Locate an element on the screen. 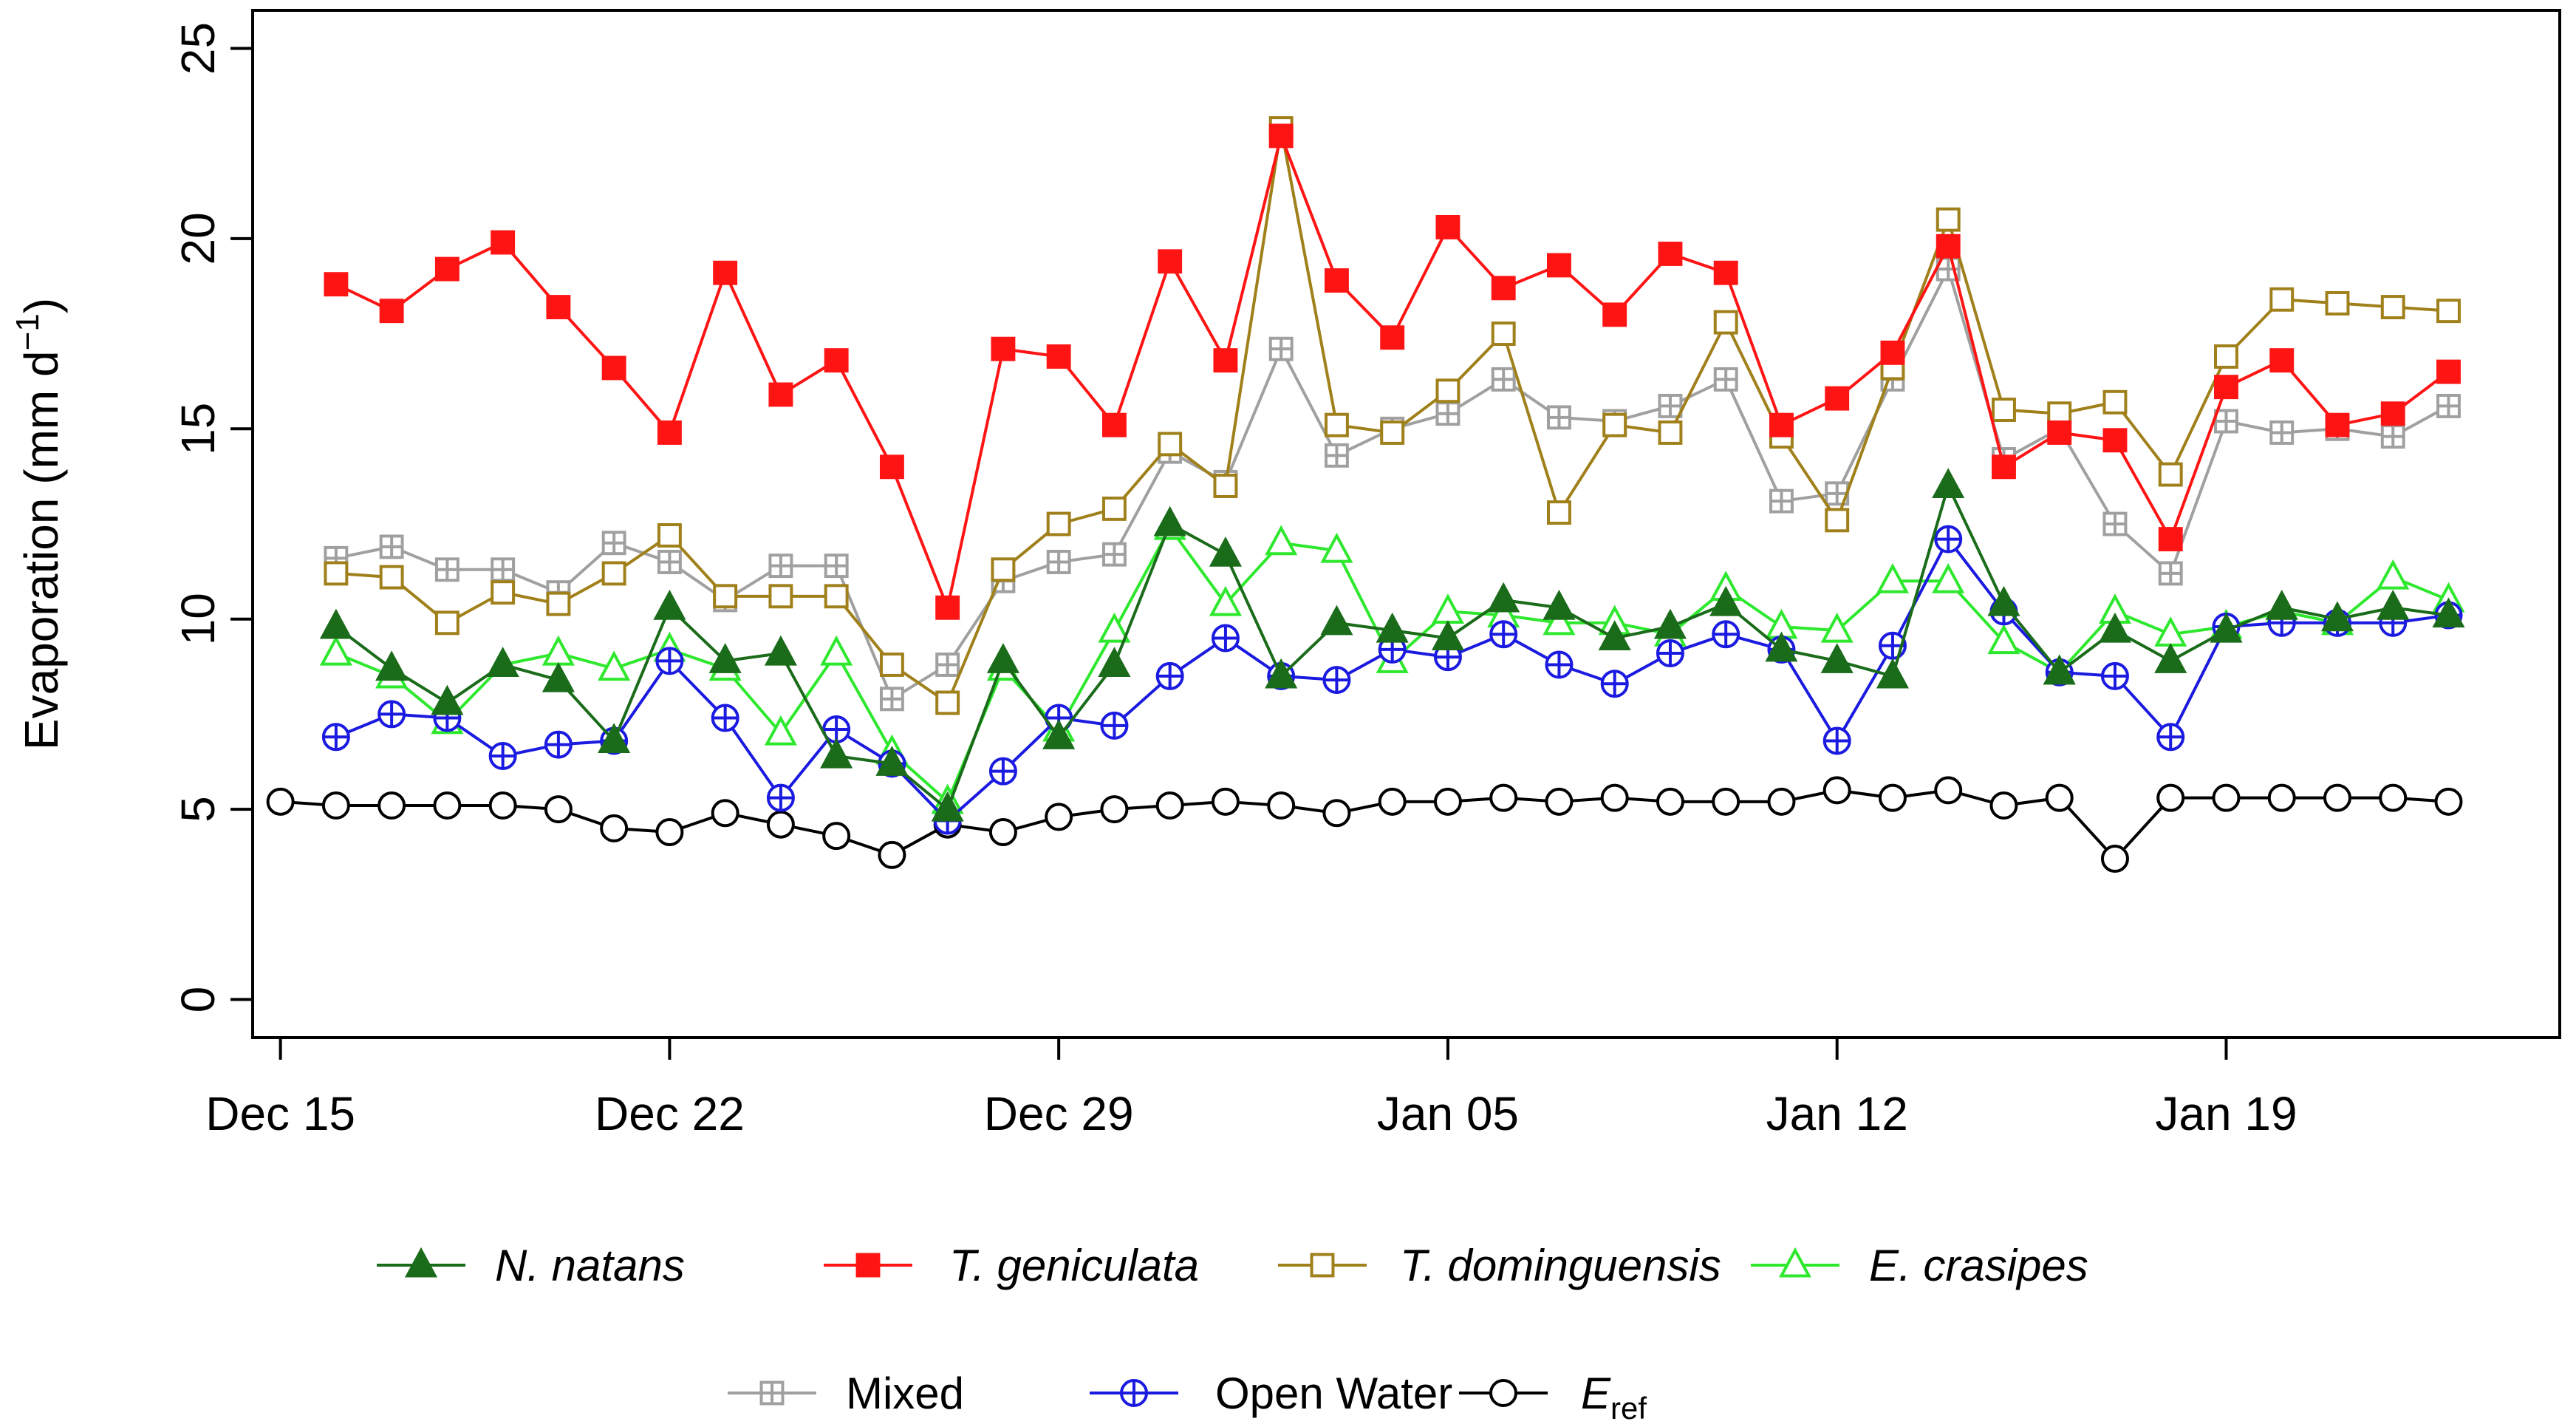 The height and width of the screenshot is (1427, 2576). x-tick-label: Jan 19 is located at coordinates (2226, 1113).